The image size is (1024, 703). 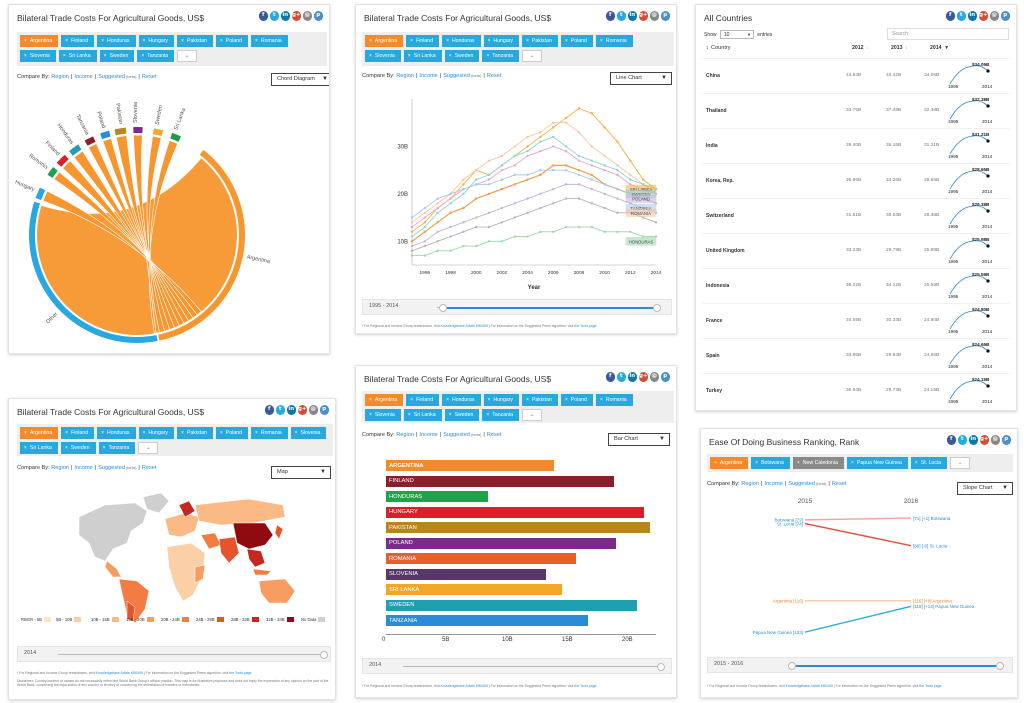 I want to click on table-row: Spain 33.95B 29.94B 24.65B $24.65B 1995 2014, so click(x=856, y=355).